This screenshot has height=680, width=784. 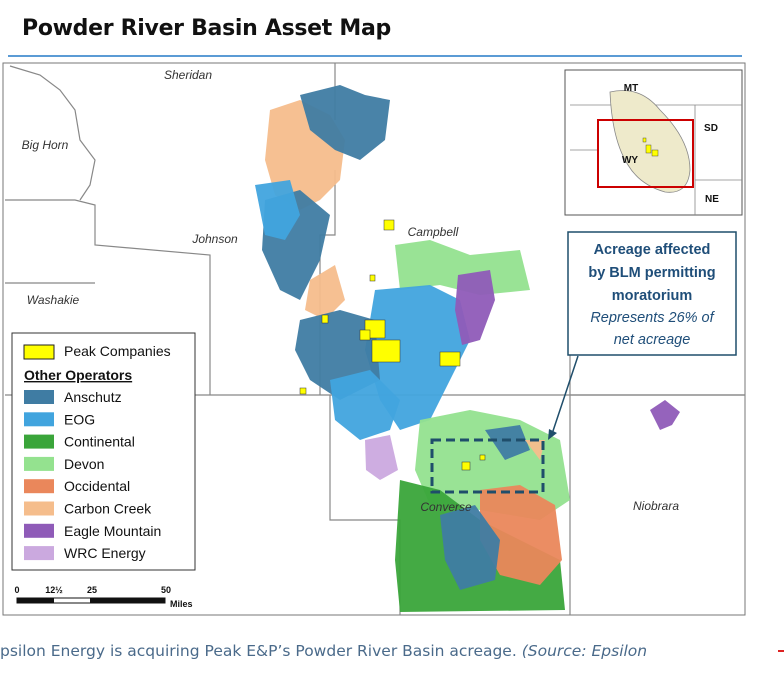 What do you see at coordinates (112, 531) in the screenshot?
I see `legend-label: Eagle Mountain` at bounding box center [112, 531].